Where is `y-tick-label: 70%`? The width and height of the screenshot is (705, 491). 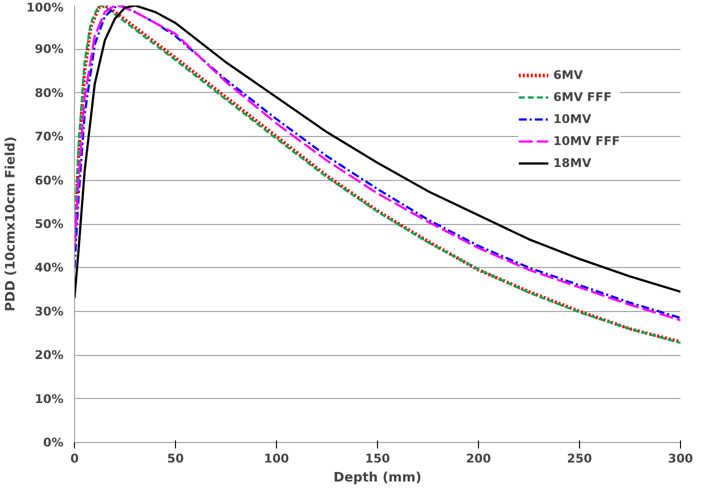 y-tick-label: 70% is located at coordinates (49, 137).